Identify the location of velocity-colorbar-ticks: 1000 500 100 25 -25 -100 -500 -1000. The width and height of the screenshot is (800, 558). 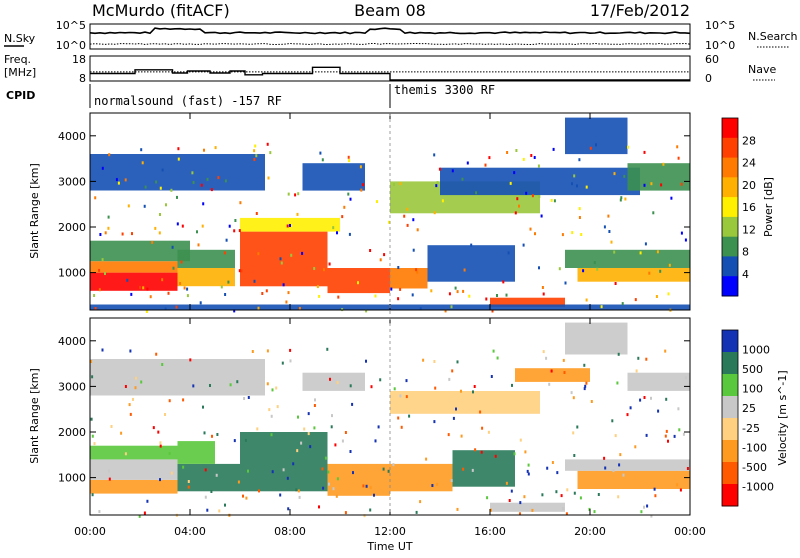
(758, 419).